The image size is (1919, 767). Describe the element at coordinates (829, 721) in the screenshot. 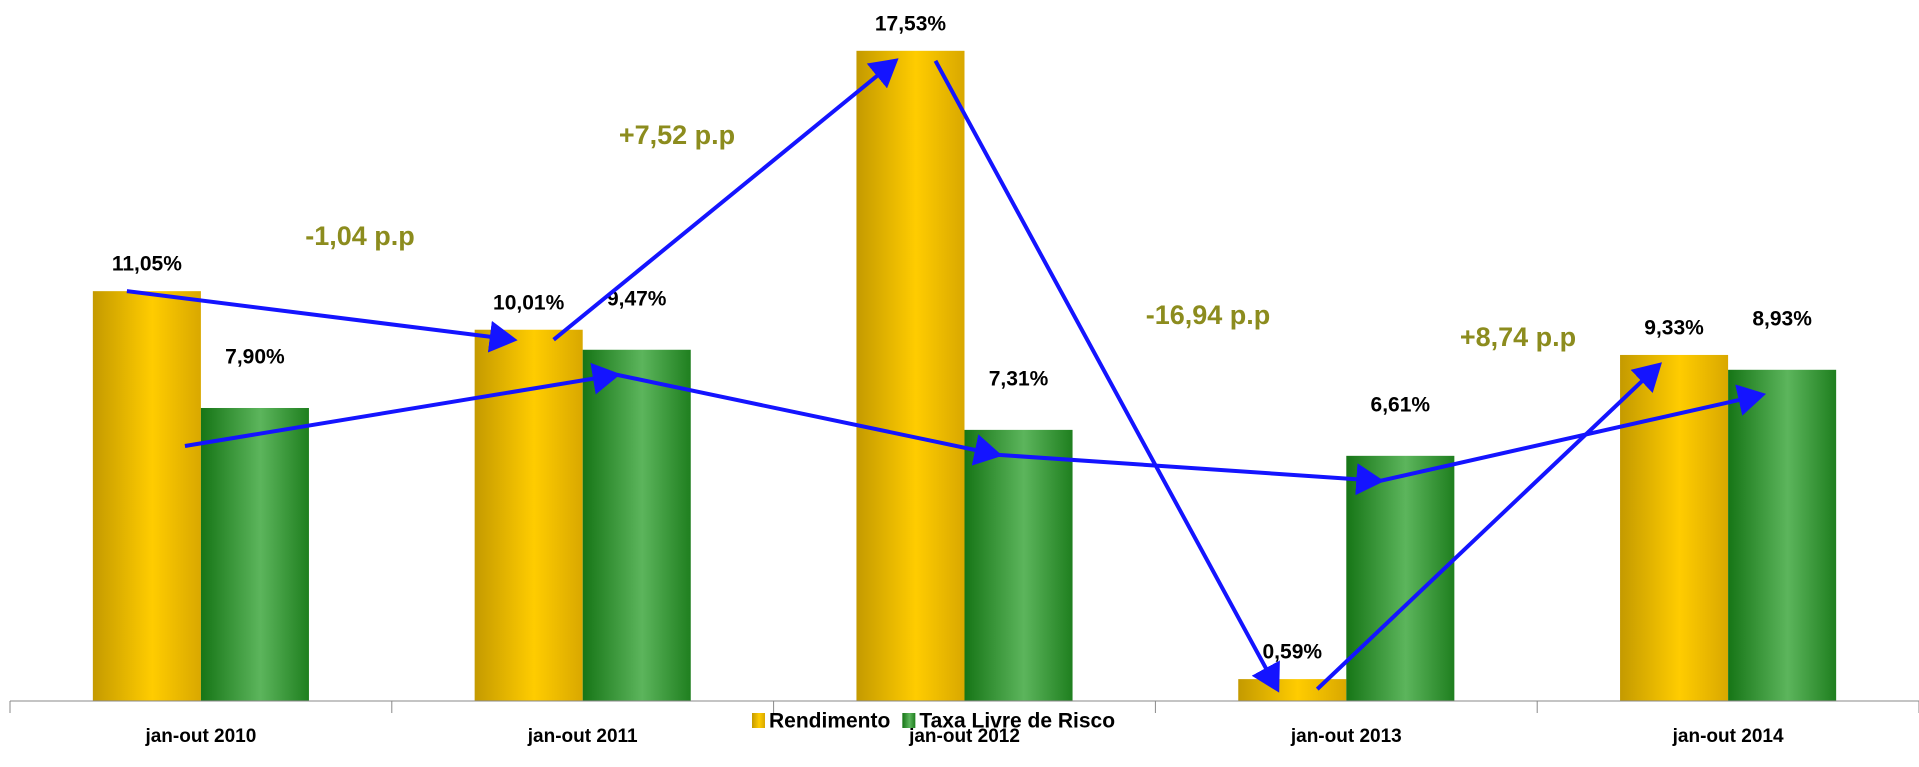

I see `legend-label: Rendimento` at that location.